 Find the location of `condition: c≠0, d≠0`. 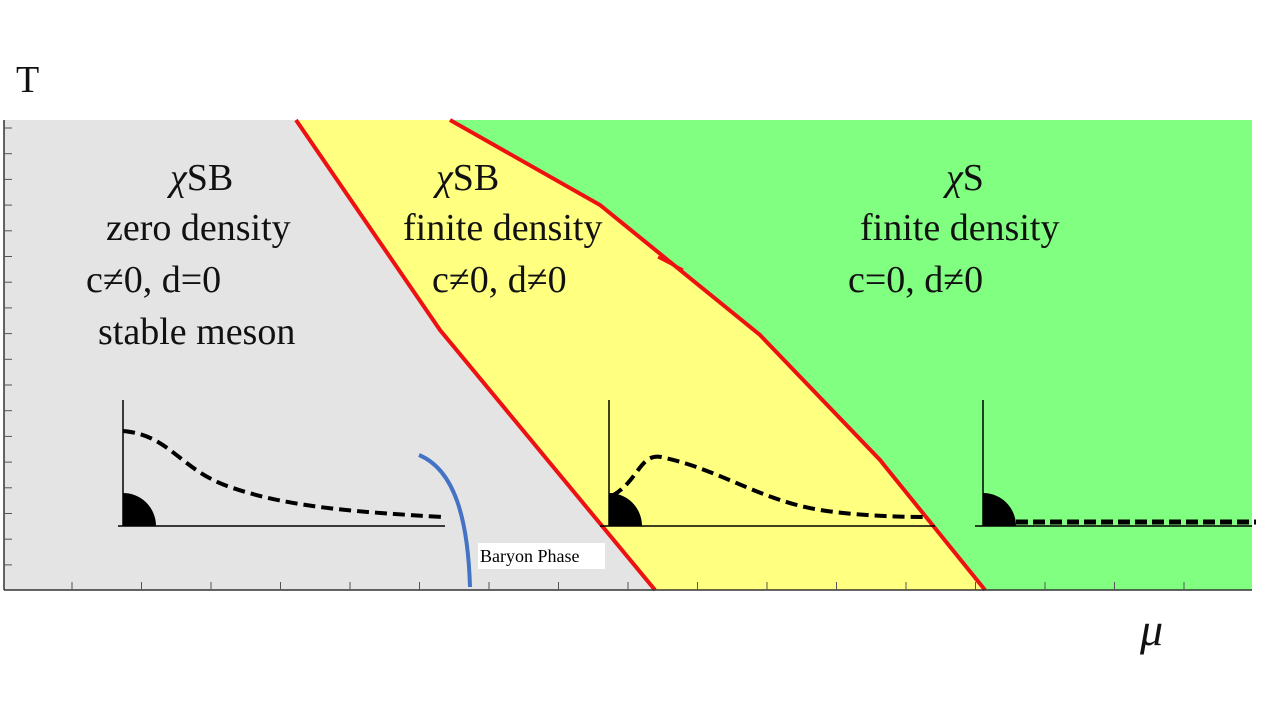

condition: c≠0, d≠0 is located at coordinates (499, 280).